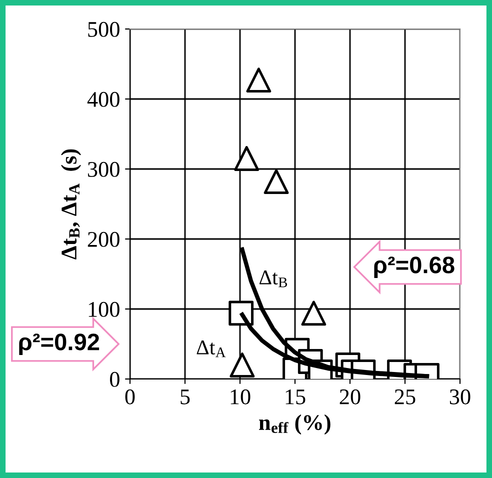  I want to click on y-tick-label: 100, so click(104, 309).